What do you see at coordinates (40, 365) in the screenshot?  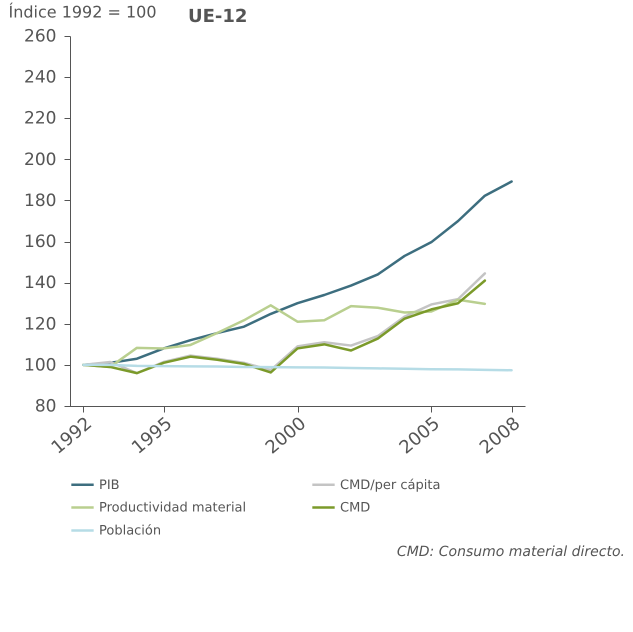 I see `y-tick-label: 100` at bounding box center [40, 365].